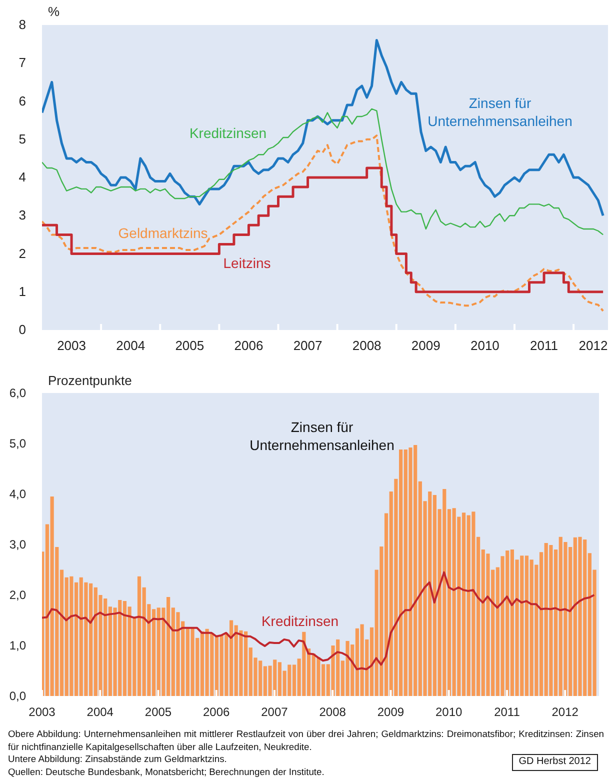 The image size is (611, 780). What do you see at coordinates (17, 443) in the screenshot?
I see `y-tick-label: 5,0` at bounding box center [17, 443].